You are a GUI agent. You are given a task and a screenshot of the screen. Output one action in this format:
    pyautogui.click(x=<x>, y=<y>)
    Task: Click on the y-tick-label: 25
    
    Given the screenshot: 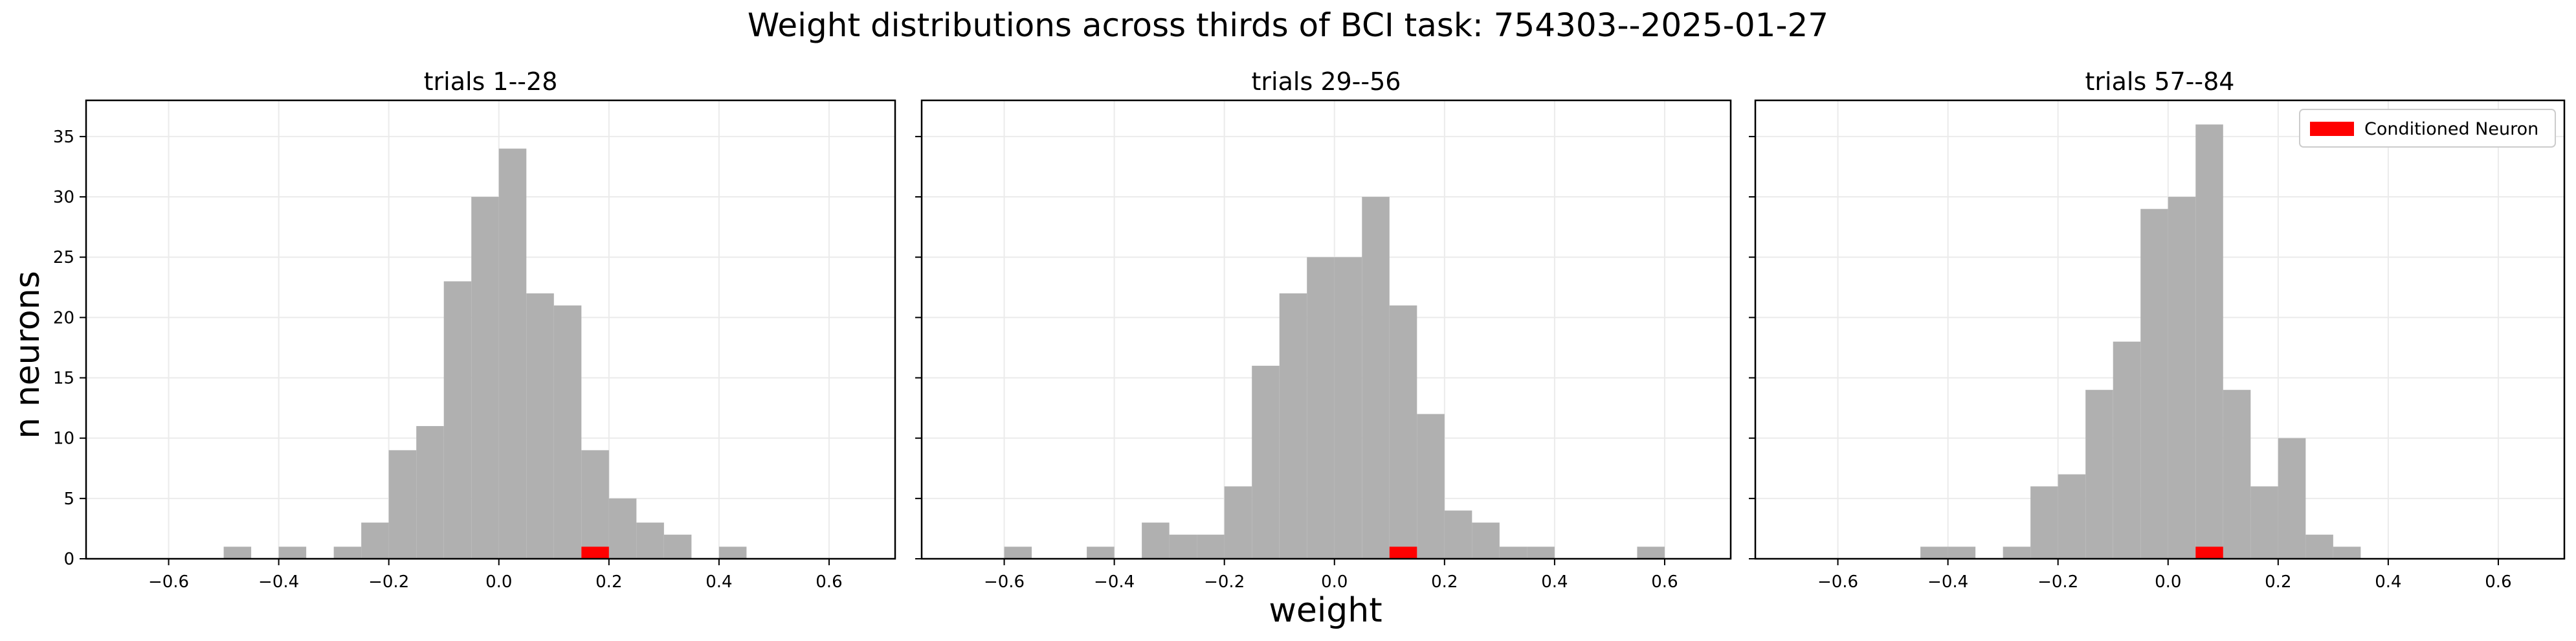 What is the action you would take?
    pyautogui.click(x=63, y=257)
    